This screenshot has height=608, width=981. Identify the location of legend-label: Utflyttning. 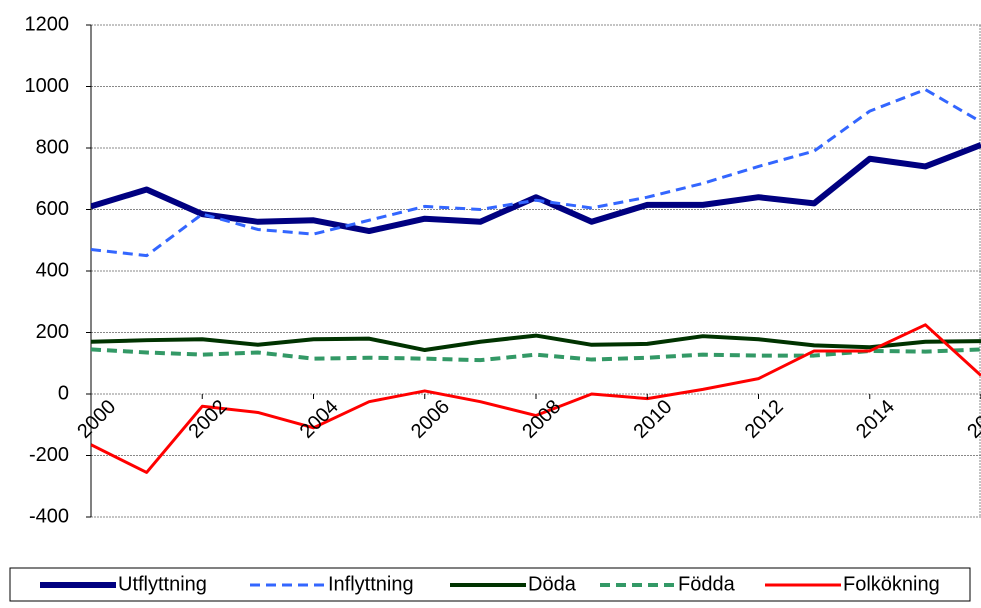
(162, 584).